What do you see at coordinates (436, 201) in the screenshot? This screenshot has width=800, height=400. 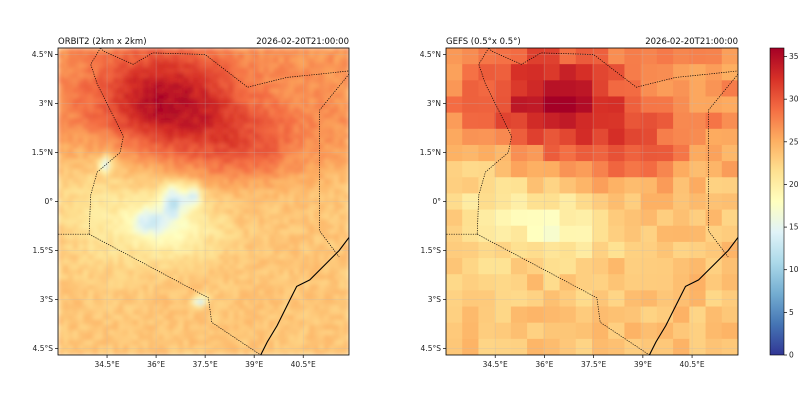 I see `y-tick-label: 0°` at bounding box center [436, 201].